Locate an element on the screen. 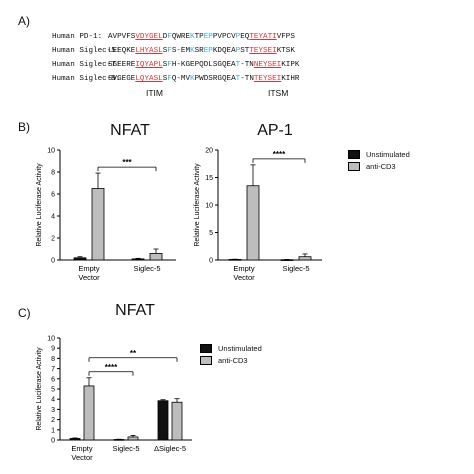 This screenshot has width=474, height=474. y-tick-label: 9 is located at coordinates (53, 349).